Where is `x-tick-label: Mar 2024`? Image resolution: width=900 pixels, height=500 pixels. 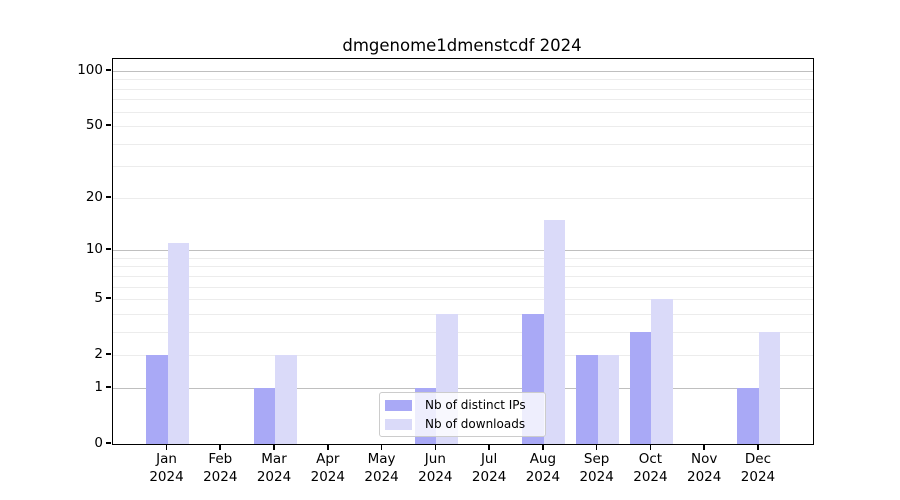 x-tick-label: Mar 2024 is located at coordinates (274, 468).